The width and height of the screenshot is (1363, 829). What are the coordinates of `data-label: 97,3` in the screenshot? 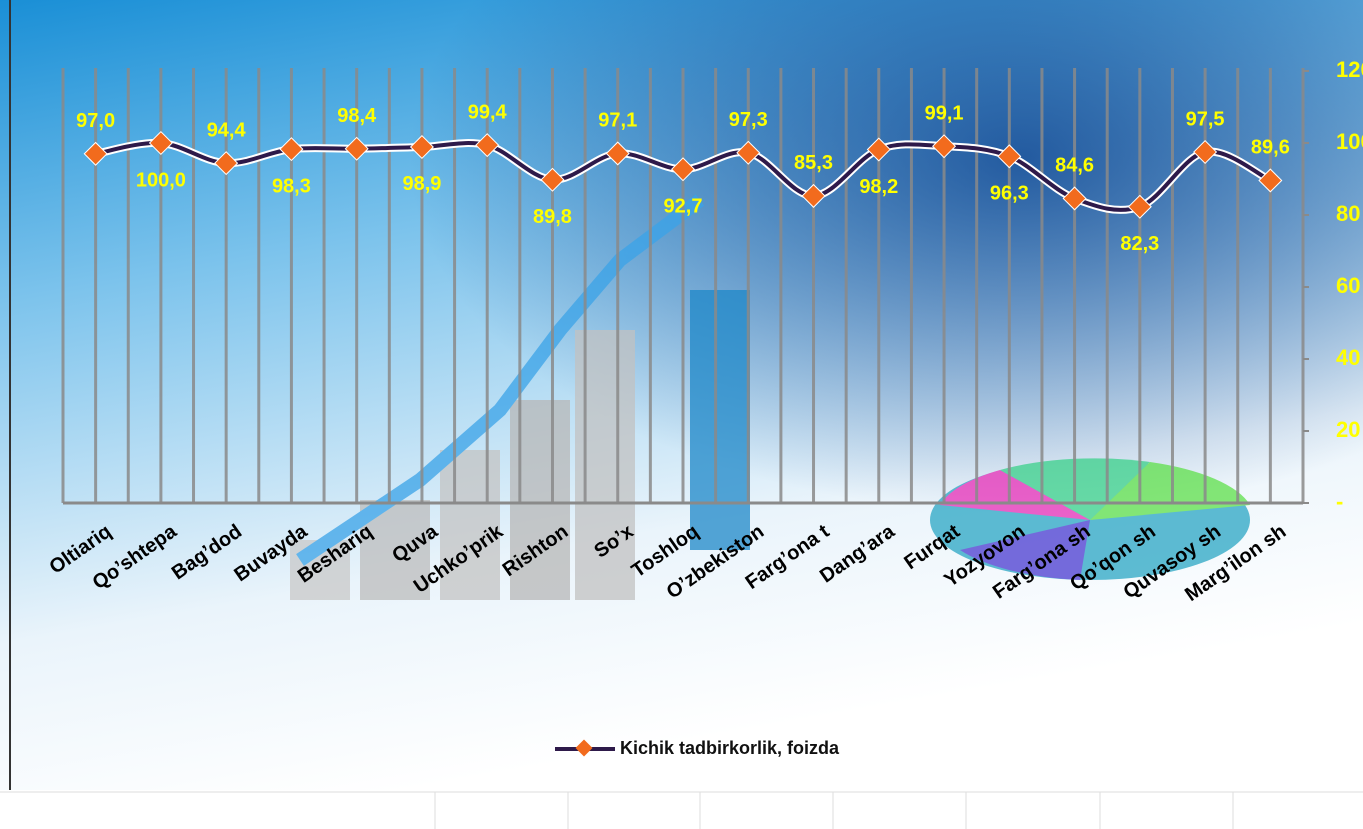 It's located at (748, 120).